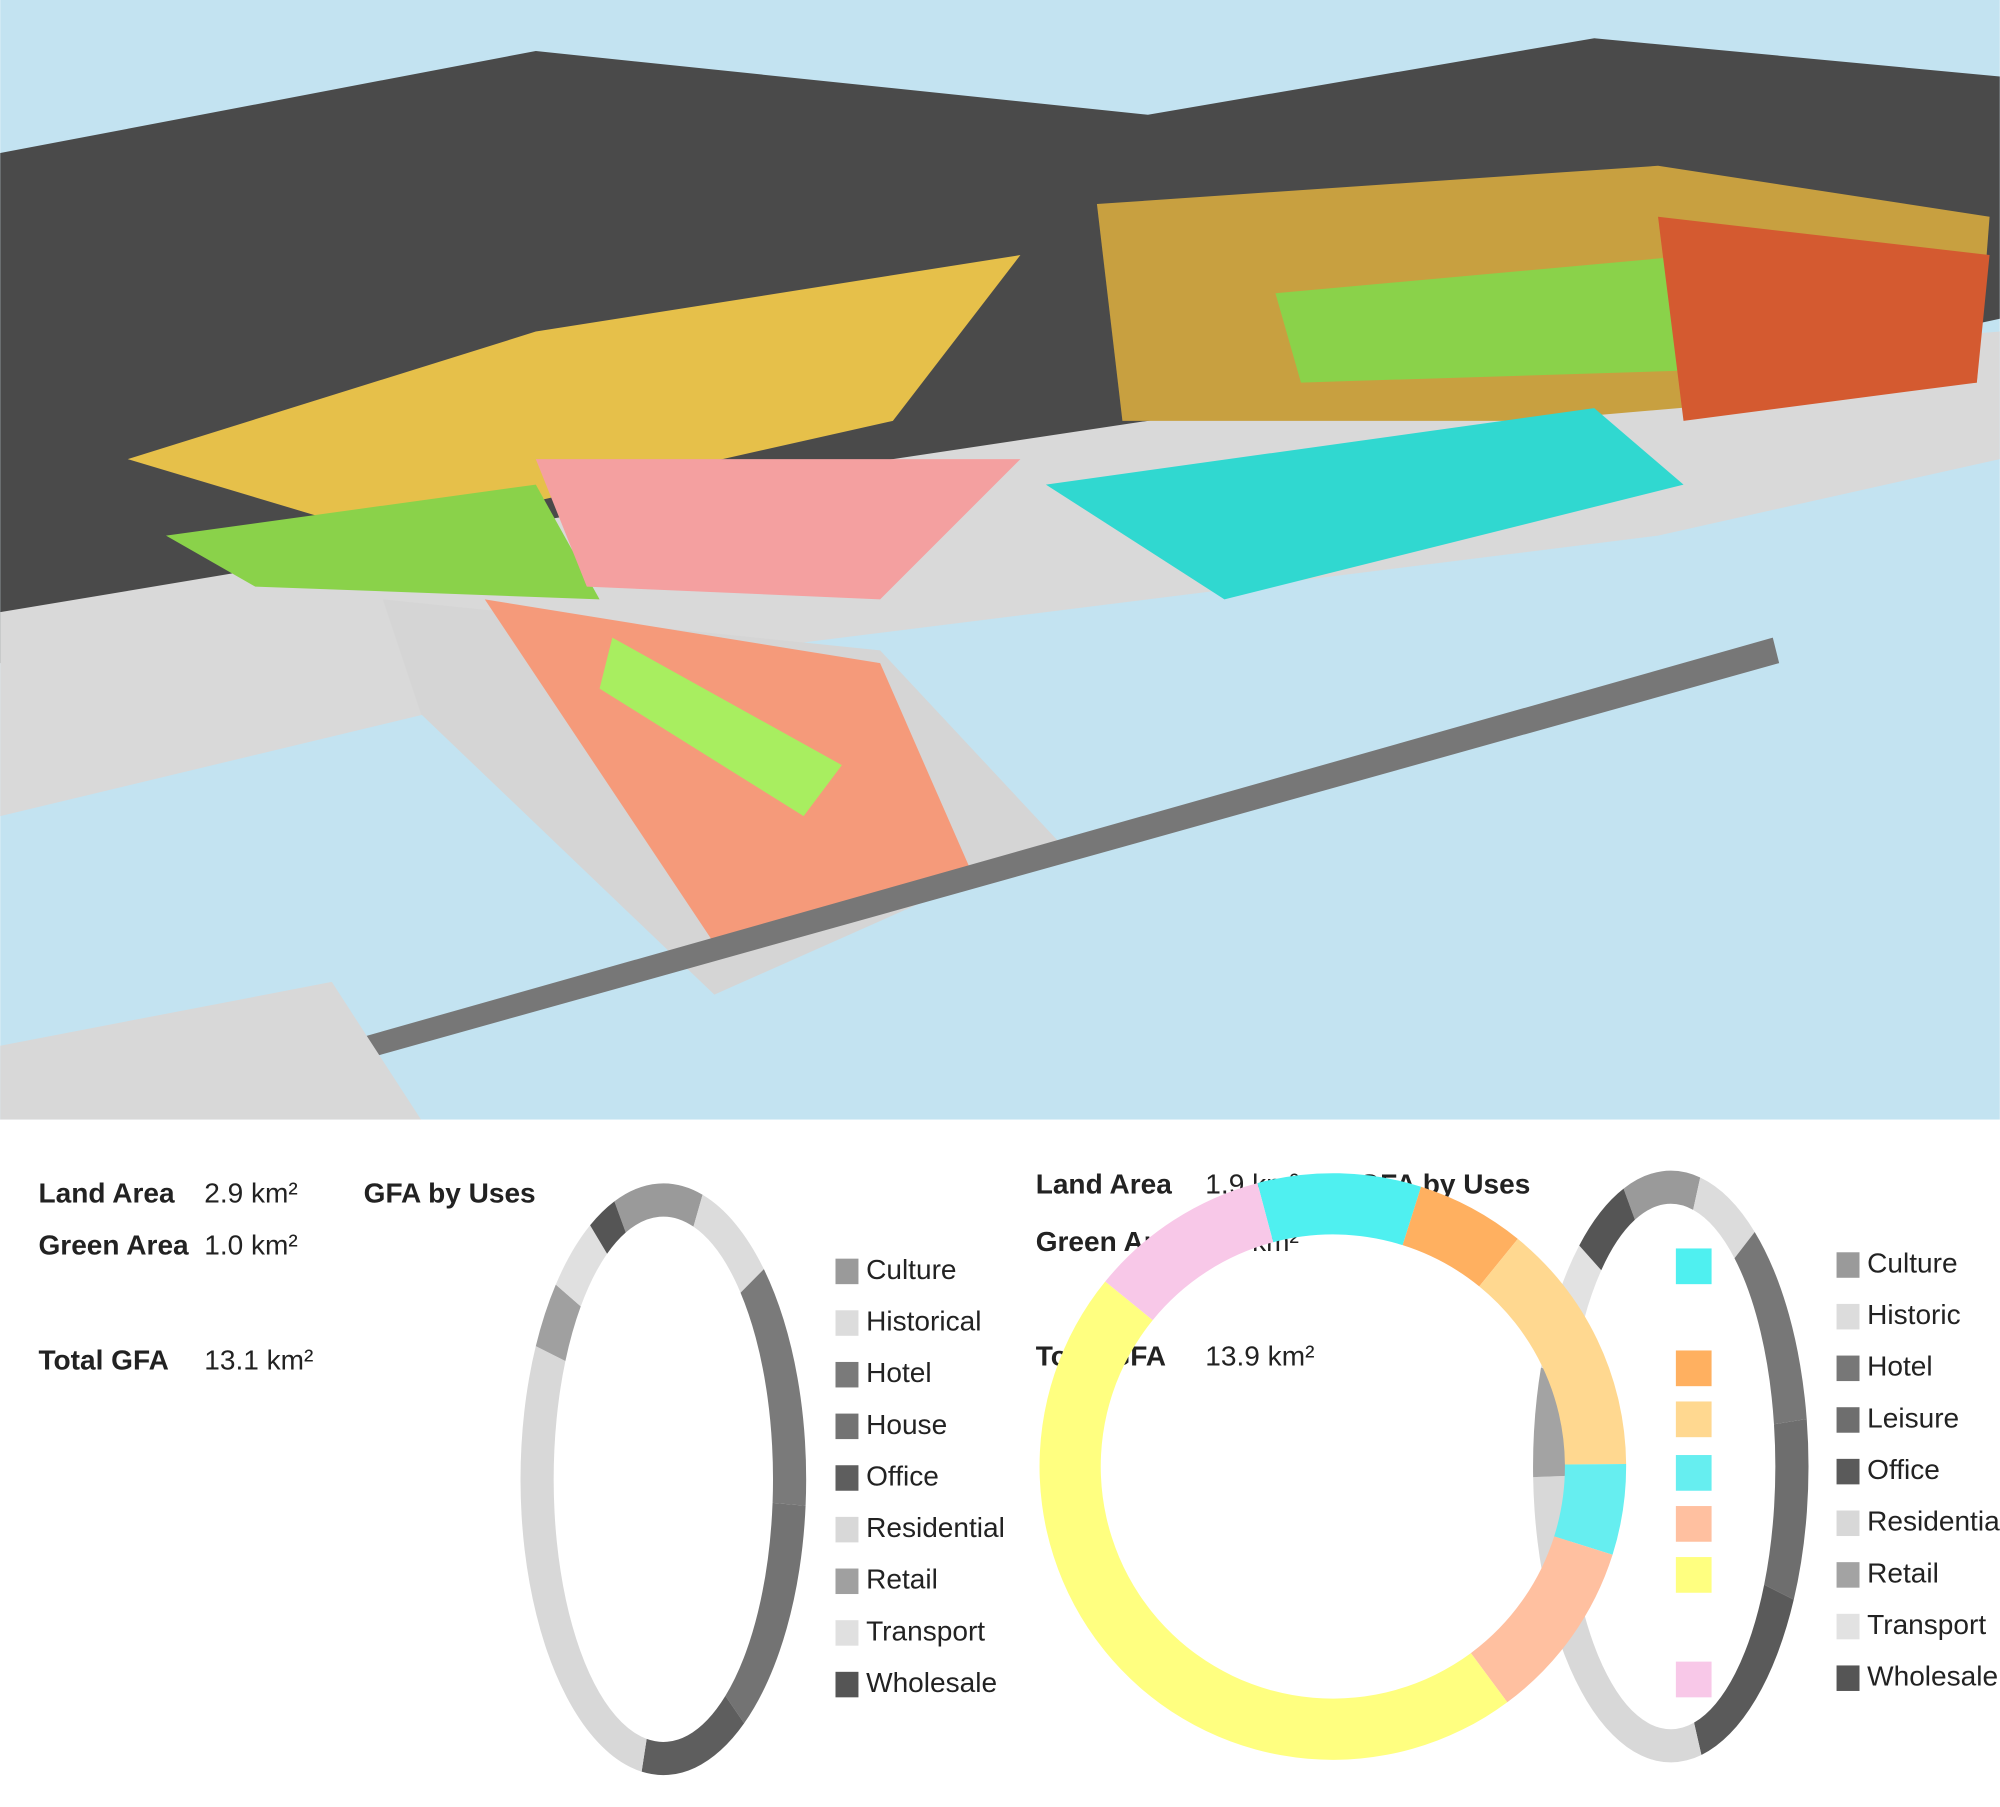 The image size is (2000, 1807). I want to click on stat-label: Total GFA, so click(103, 1359).